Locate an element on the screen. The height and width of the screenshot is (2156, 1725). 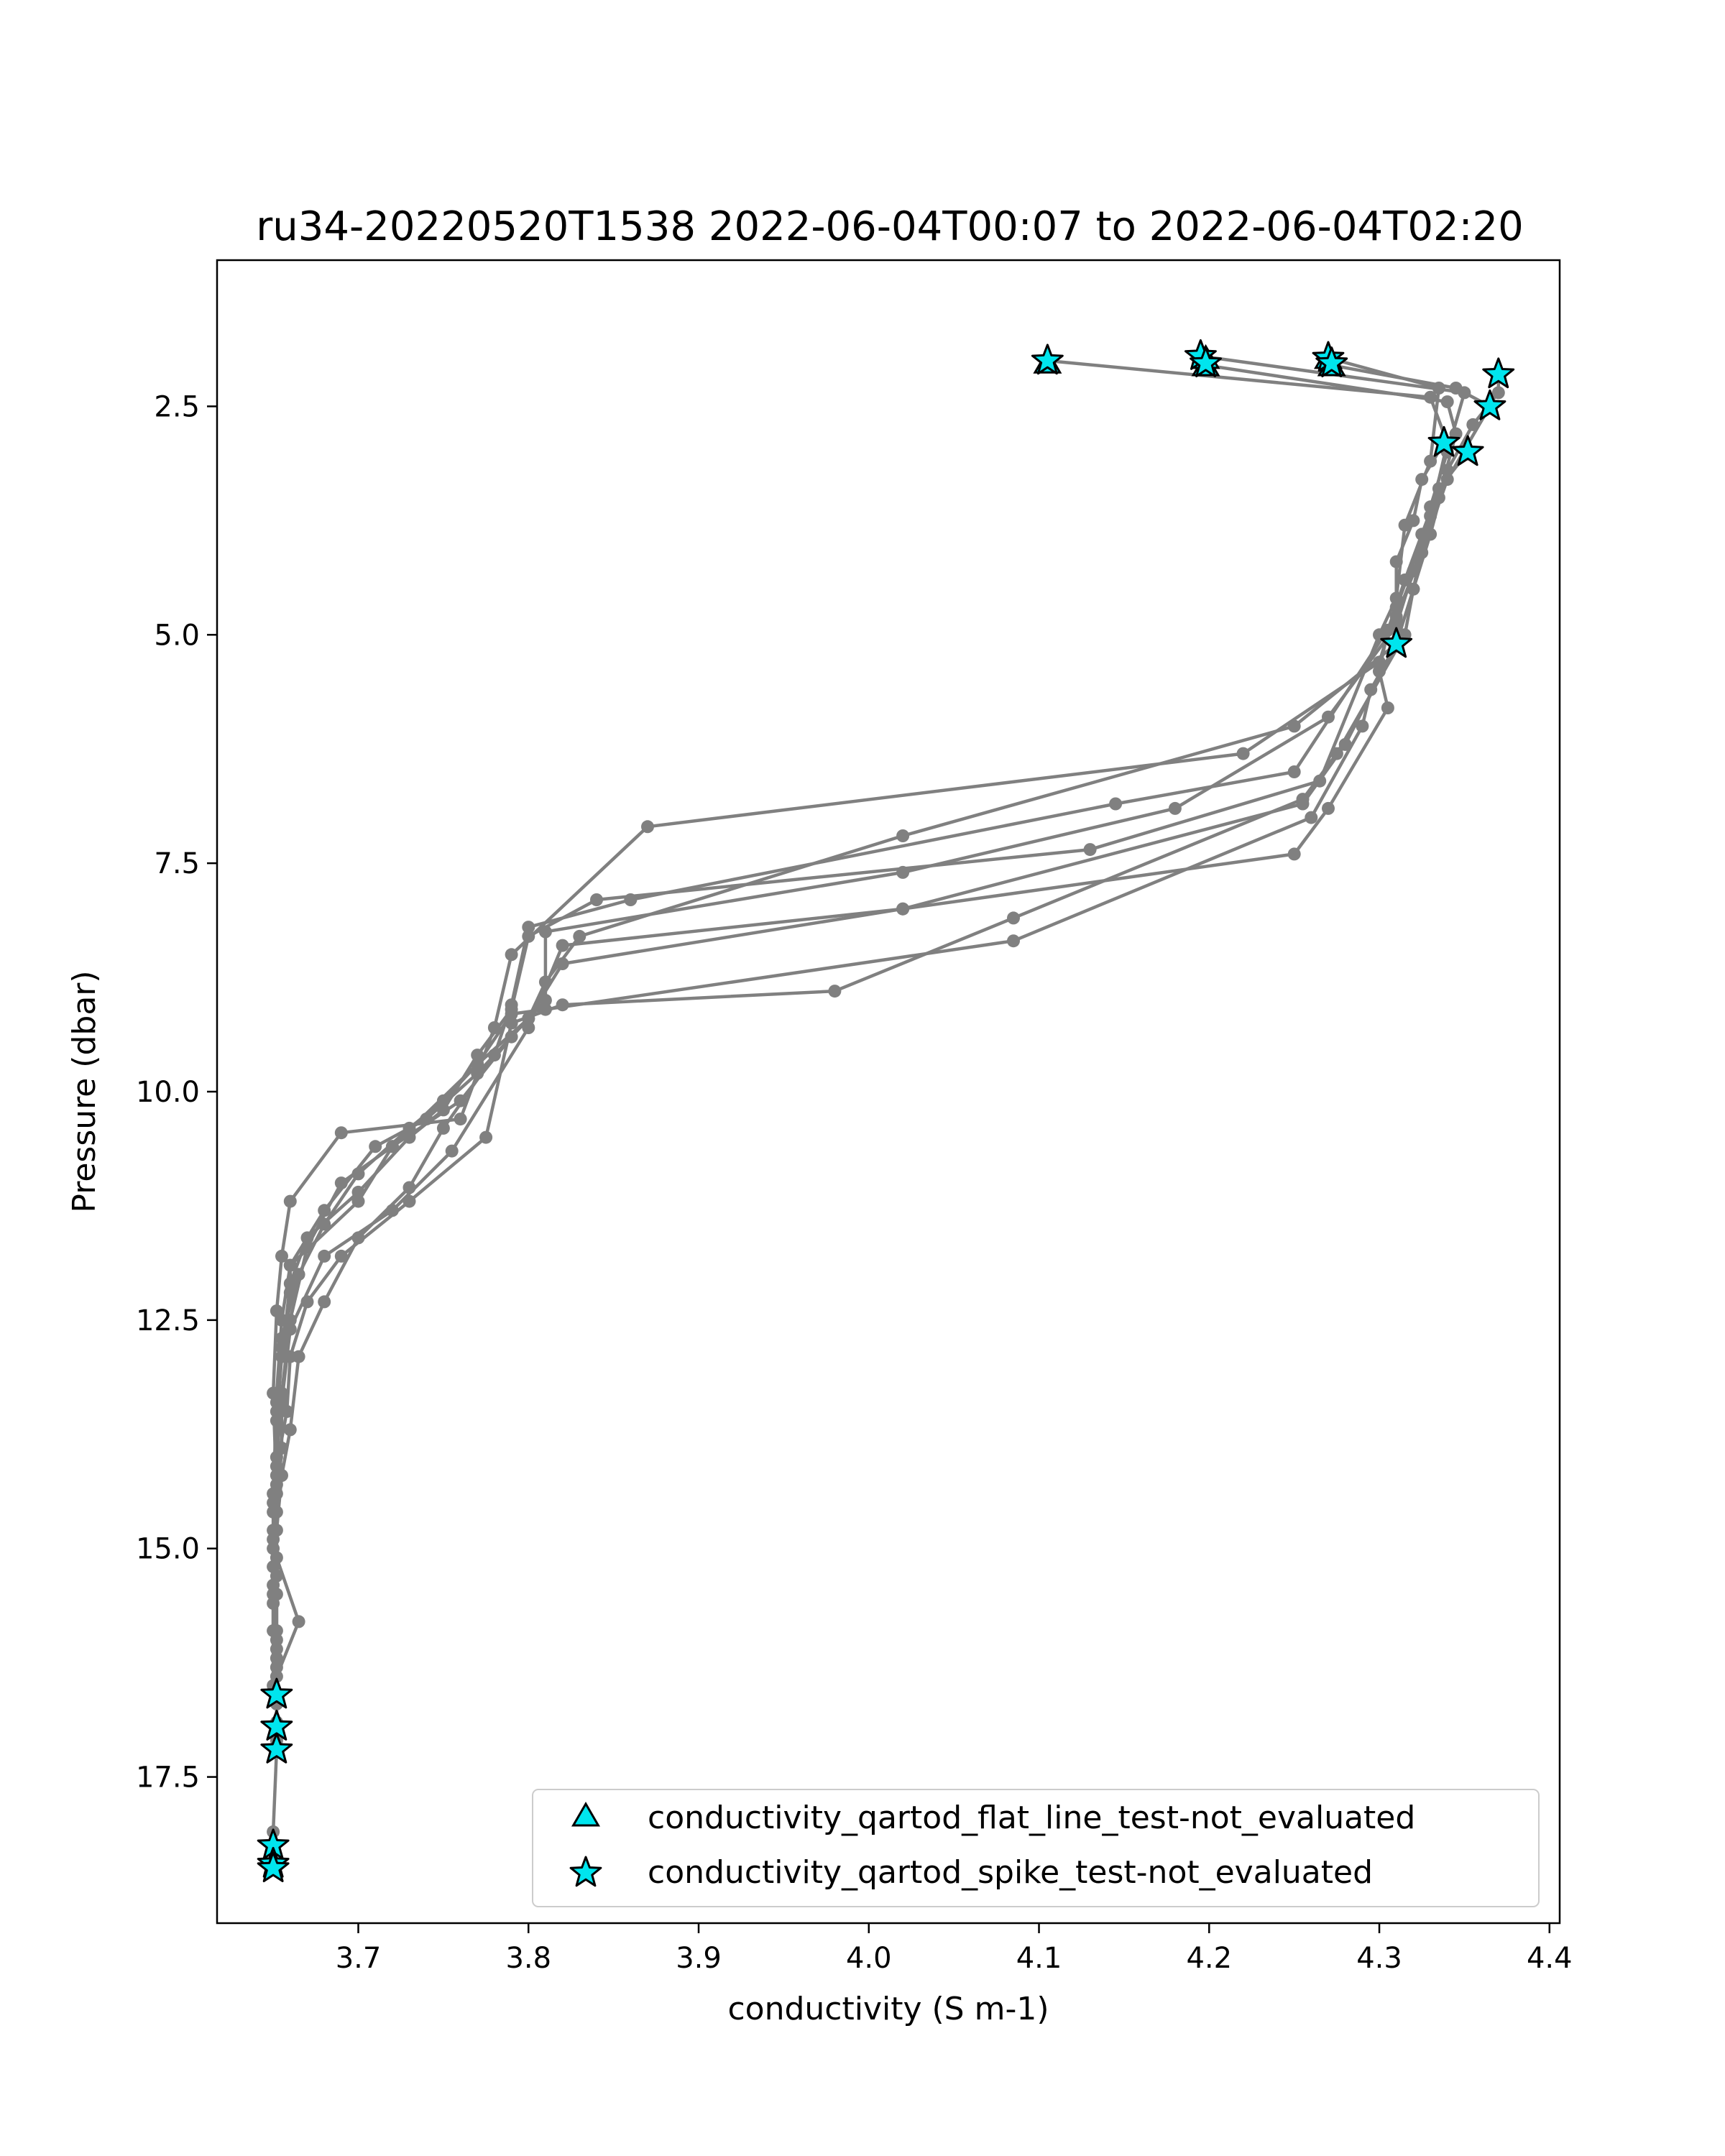
x-tick-label: 3.8 is located at coordinates (528, 1958).